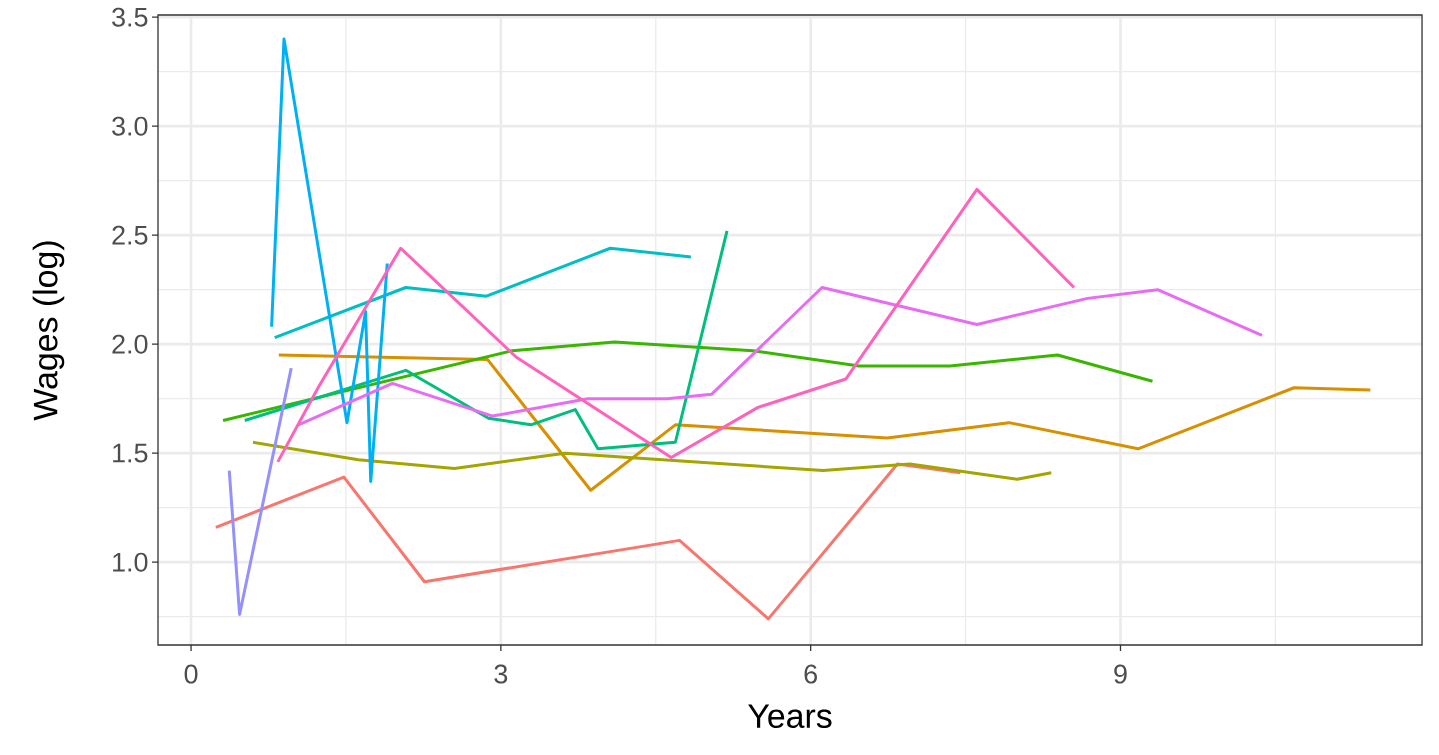 Image resolution: width=1439 pixels, height=755 pixels. What do you see at coordinates (130, 562) in the screenshot?
I see `y-tick-label: 1.0` at bounding box center [130, 562].